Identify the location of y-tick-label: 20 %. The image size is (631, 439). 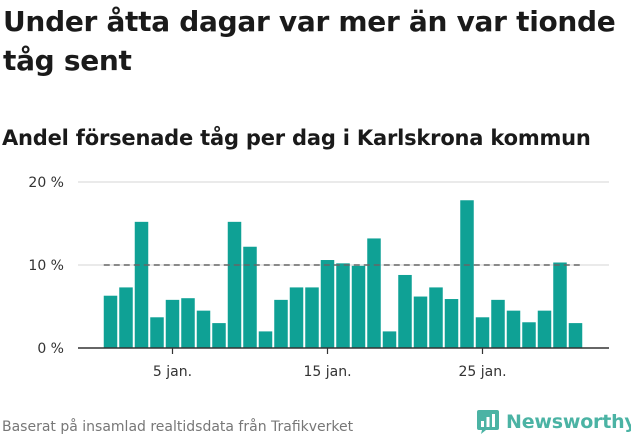
(46, 183).